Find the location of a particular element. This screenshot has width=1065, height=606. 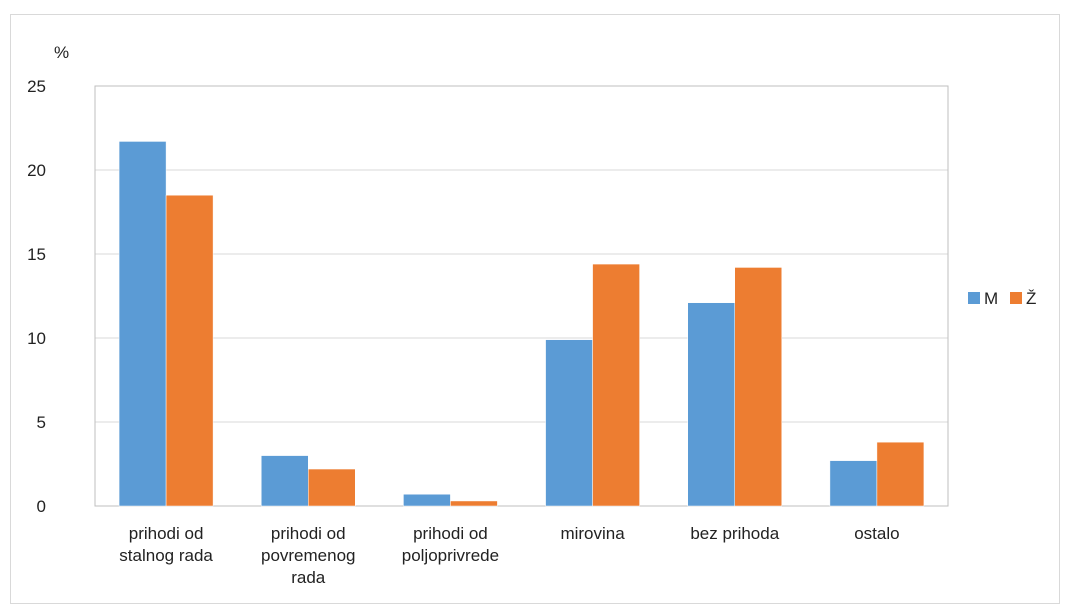

legend-label-Ž: Ž is located at coordinates (1031, 298).